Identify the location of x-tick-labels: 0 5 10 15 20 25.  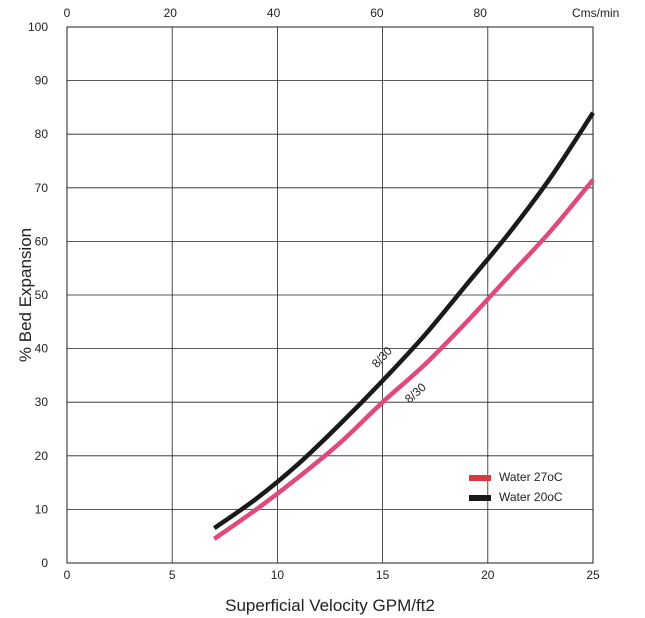
(332, 575).